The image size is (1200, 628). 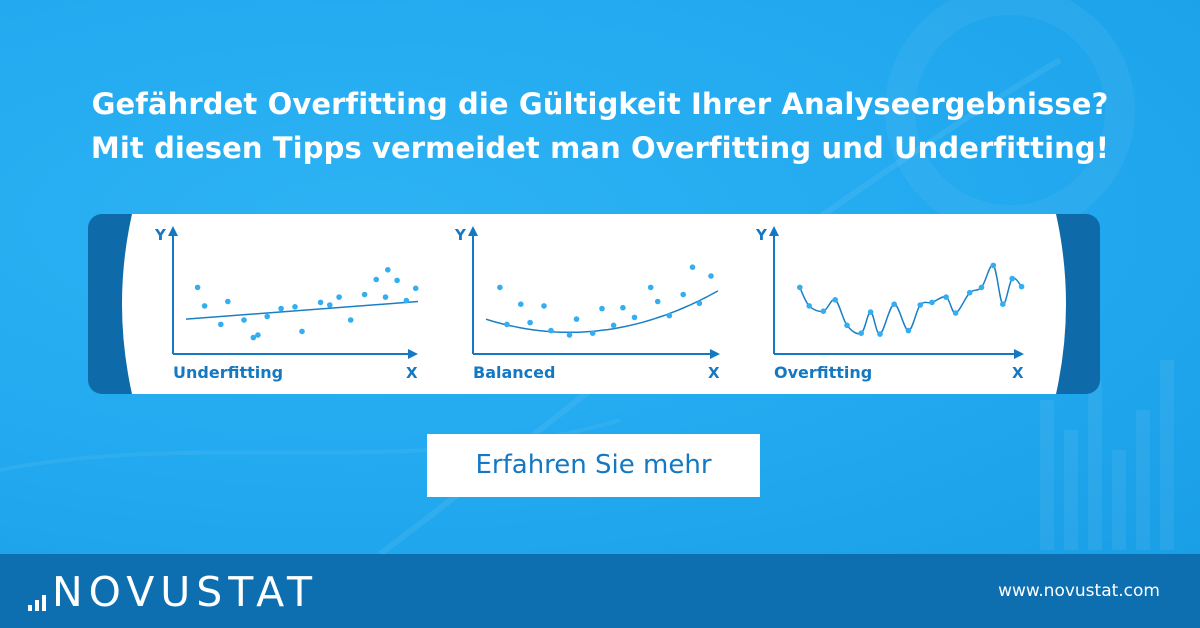 I want to click on chart-3: Y X Overfitting, so click(x=890, y=304).